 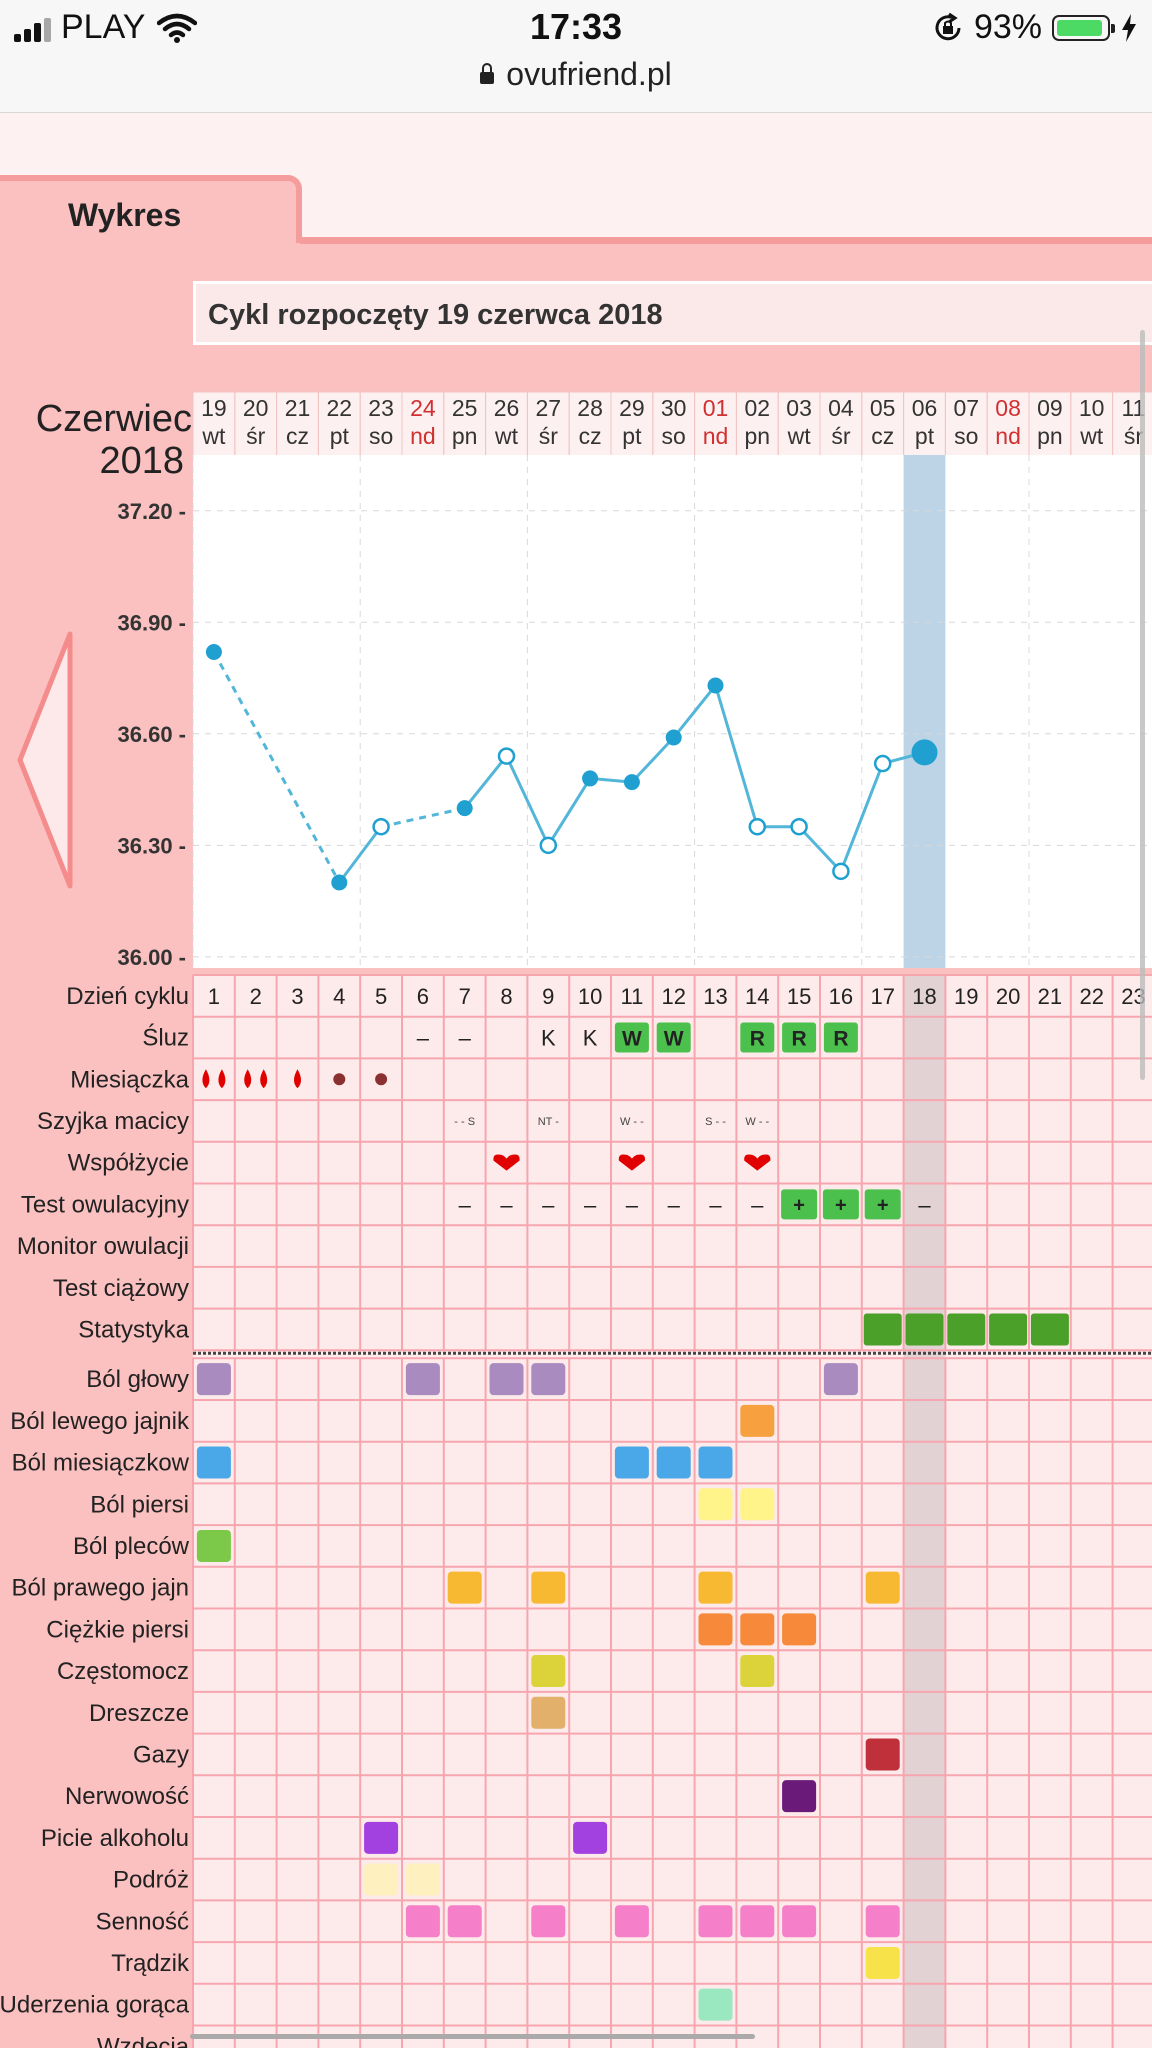 I want to click on mucus-badge, so click(x=757, y=1037).